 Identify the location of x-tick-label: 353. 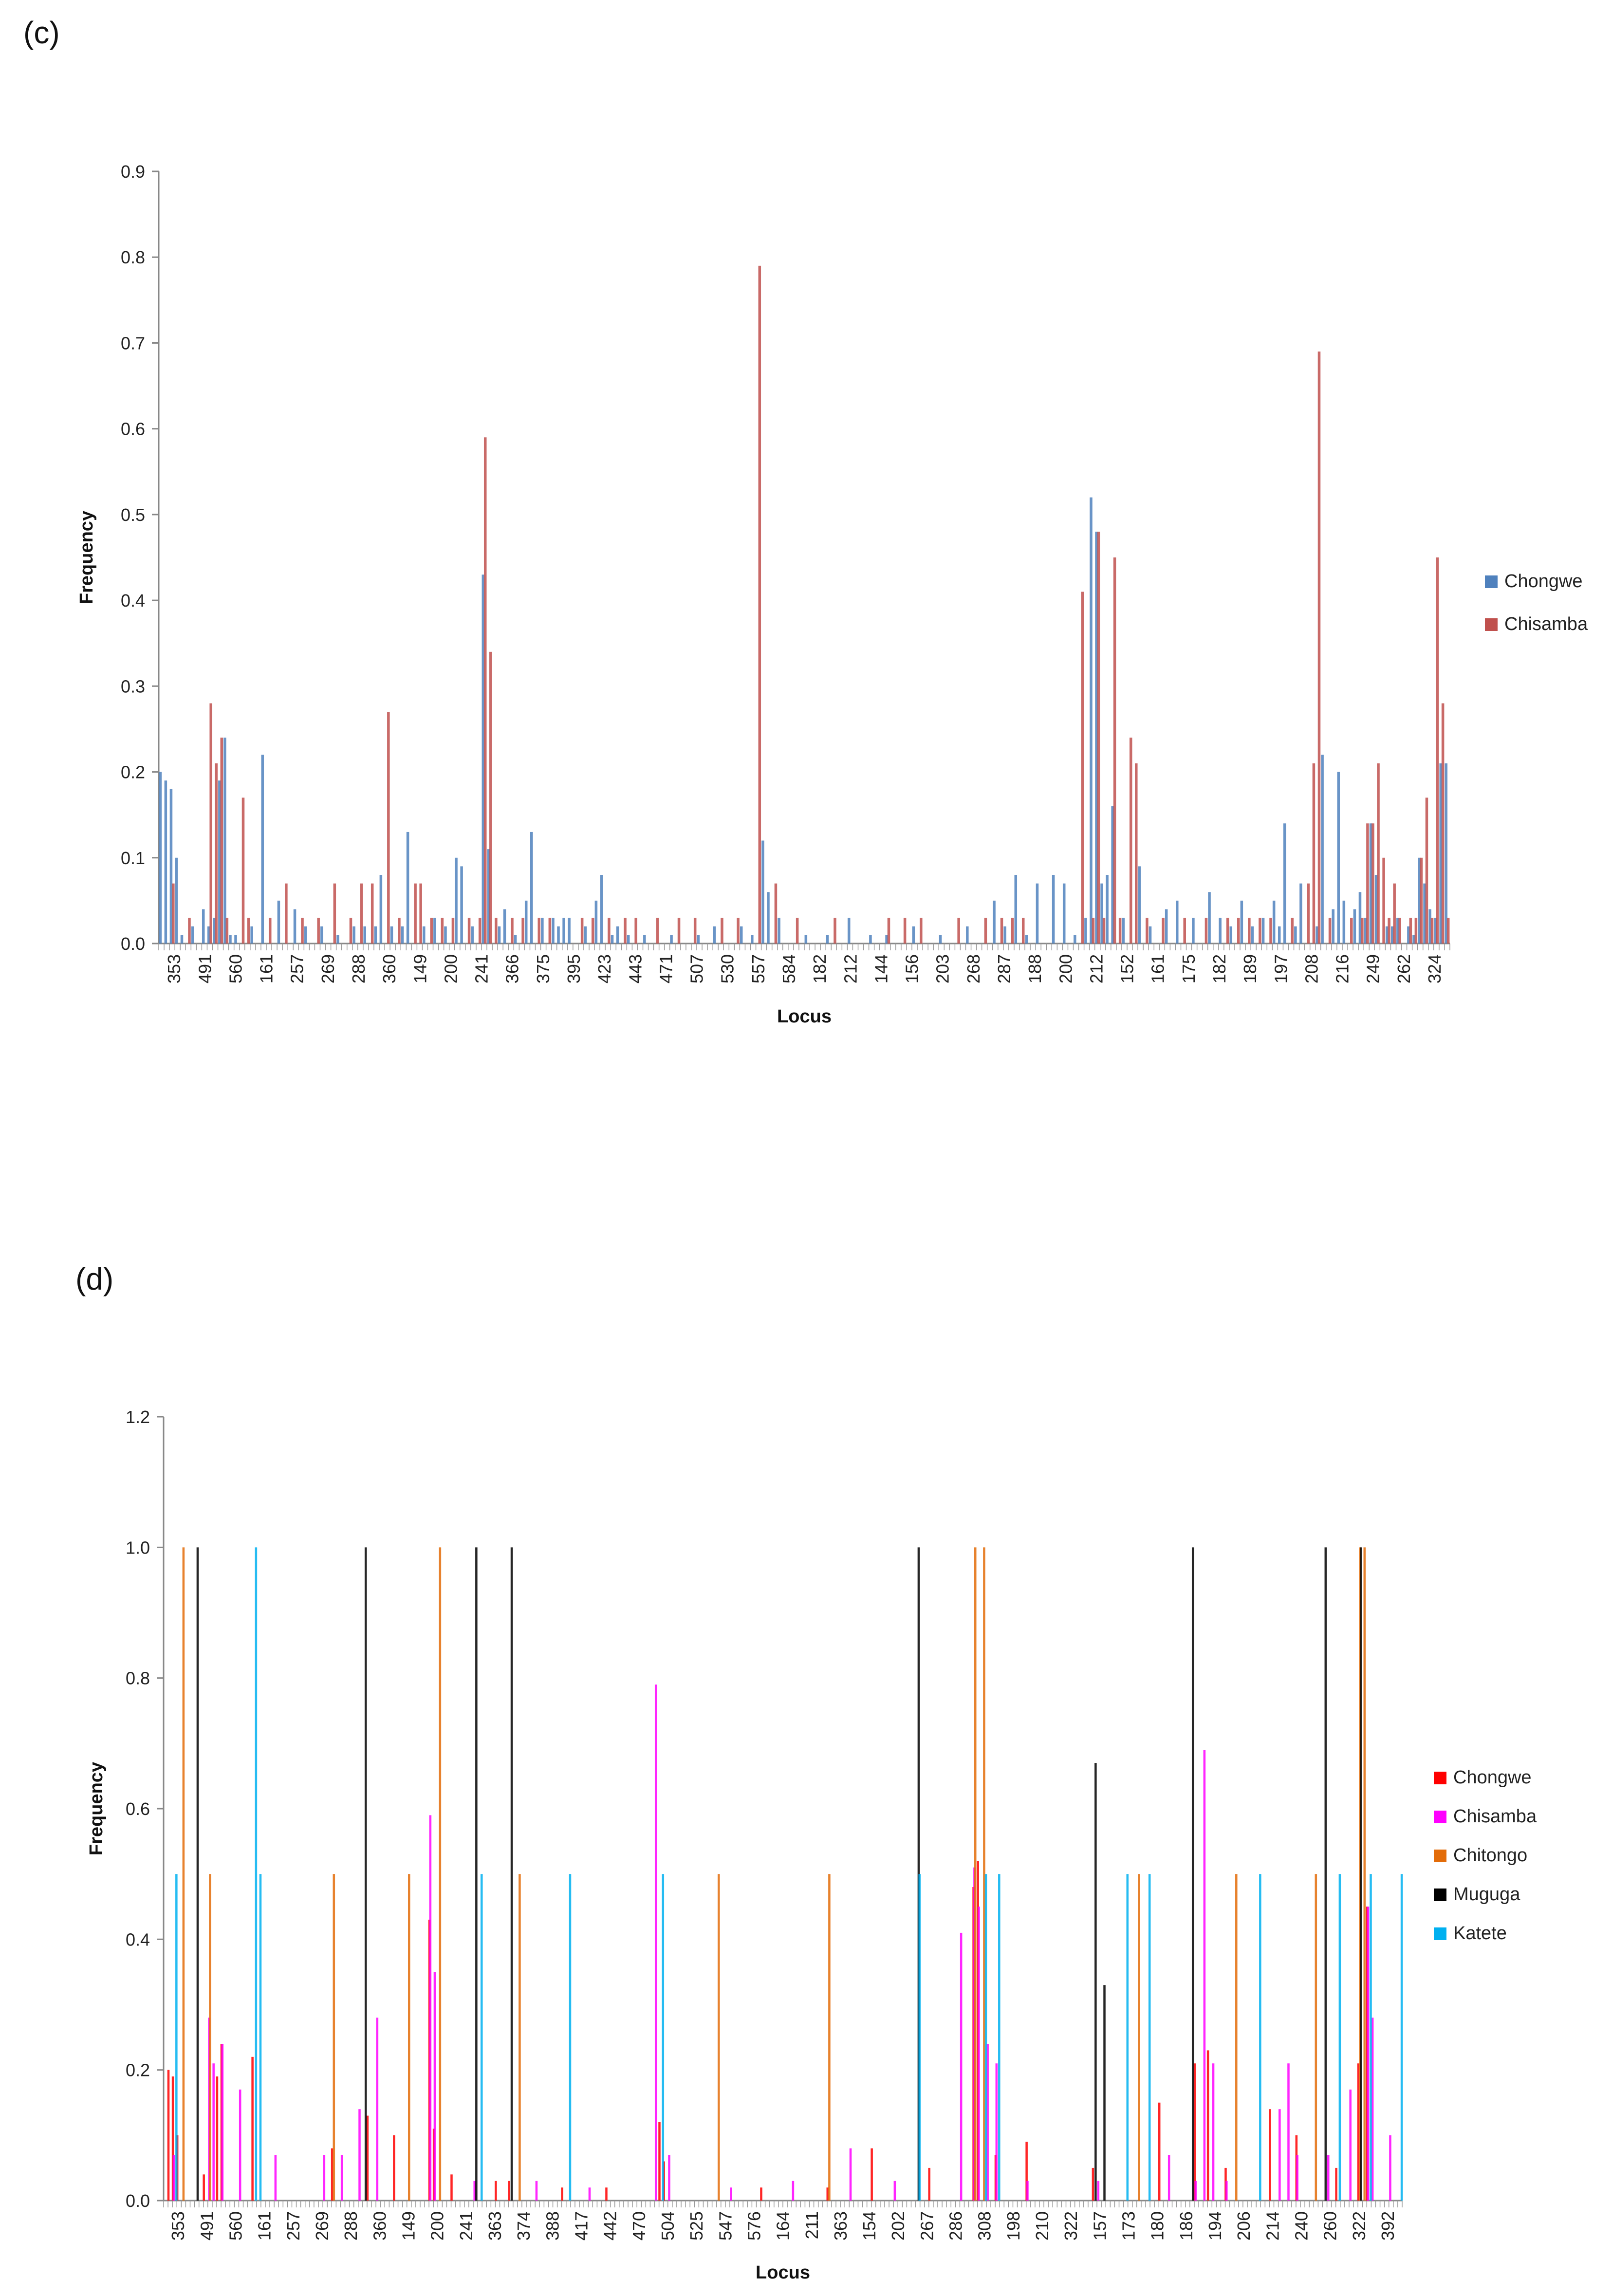
(178, 2226).